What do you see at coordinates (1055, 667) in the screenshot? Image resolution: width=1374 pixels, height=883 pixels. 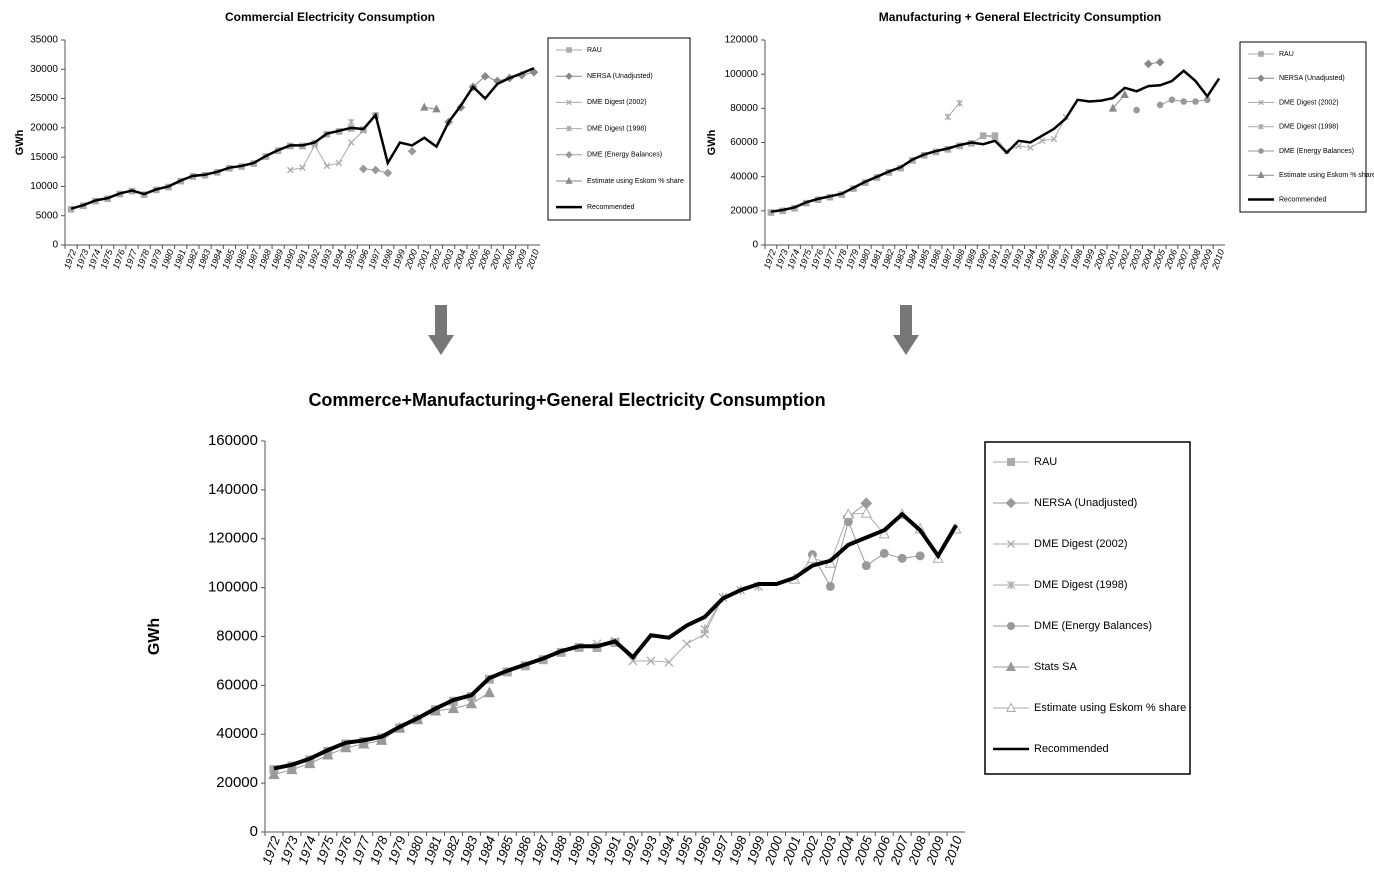 I see `legend-label: Stats SA` at bounding box center [1055, 667].